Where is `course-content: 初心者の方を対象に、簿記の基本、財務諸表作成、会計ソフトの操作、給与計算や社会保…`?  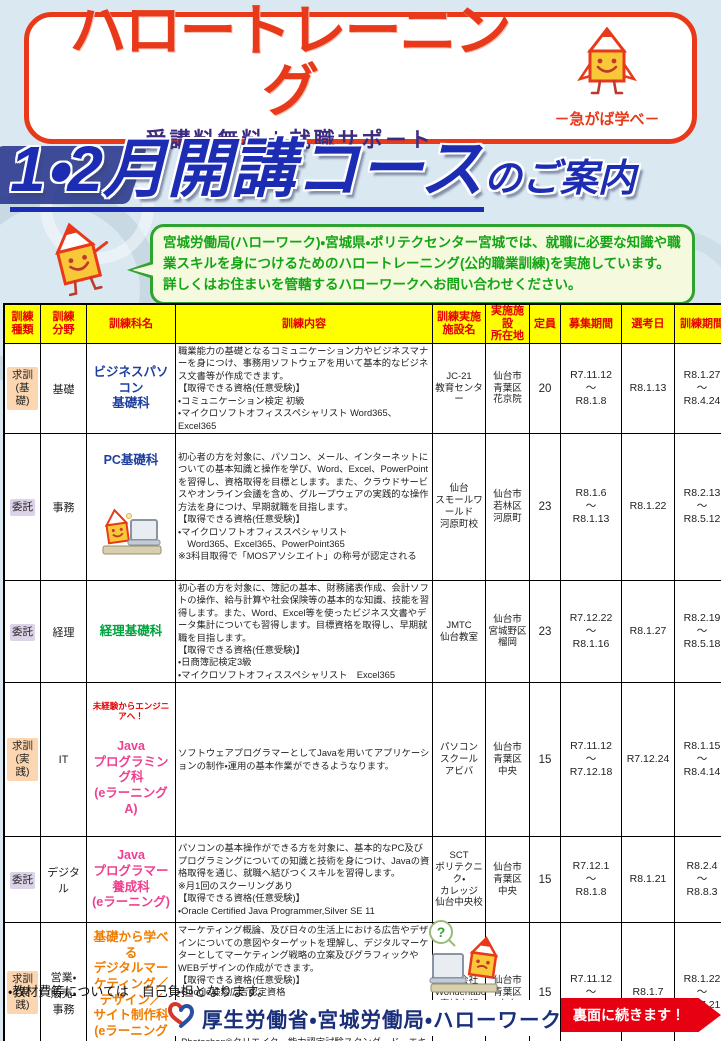 course-content: 初心者の方を対象に、簿記の基本、財務諸表作成、会計ソフトの操作、給与計算や社会保… is located at coordinates (304, 631).